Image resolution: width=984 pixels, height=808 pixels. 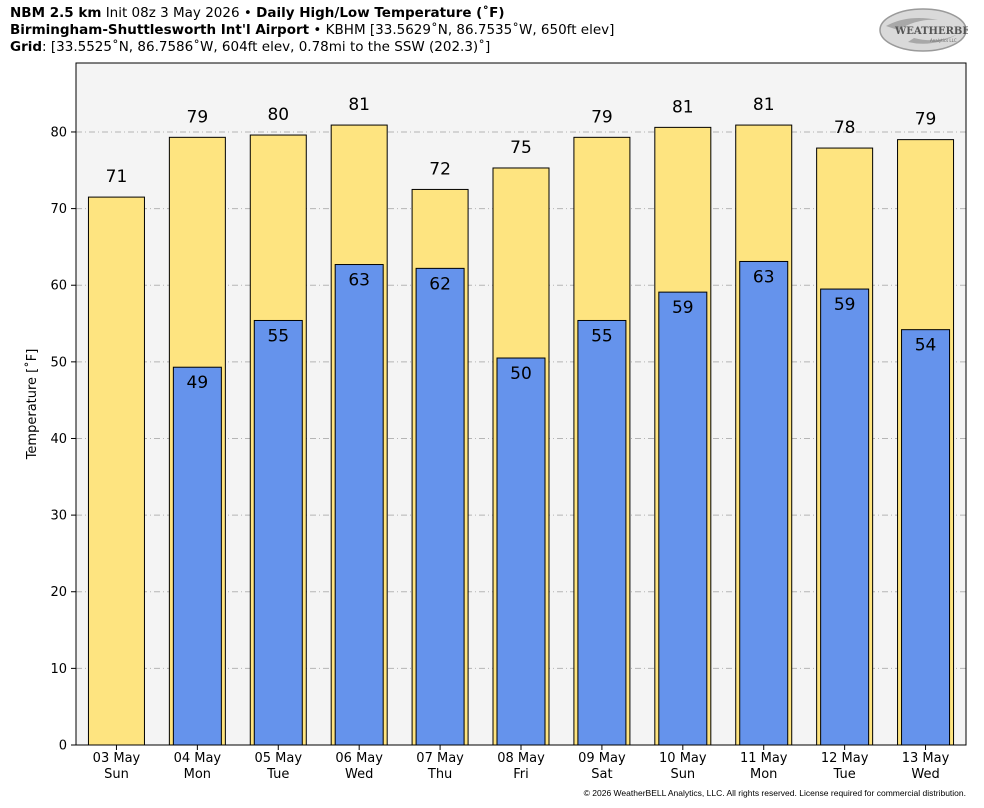 I want to click on low-temp-label: 54, so click(x=926, y=346).